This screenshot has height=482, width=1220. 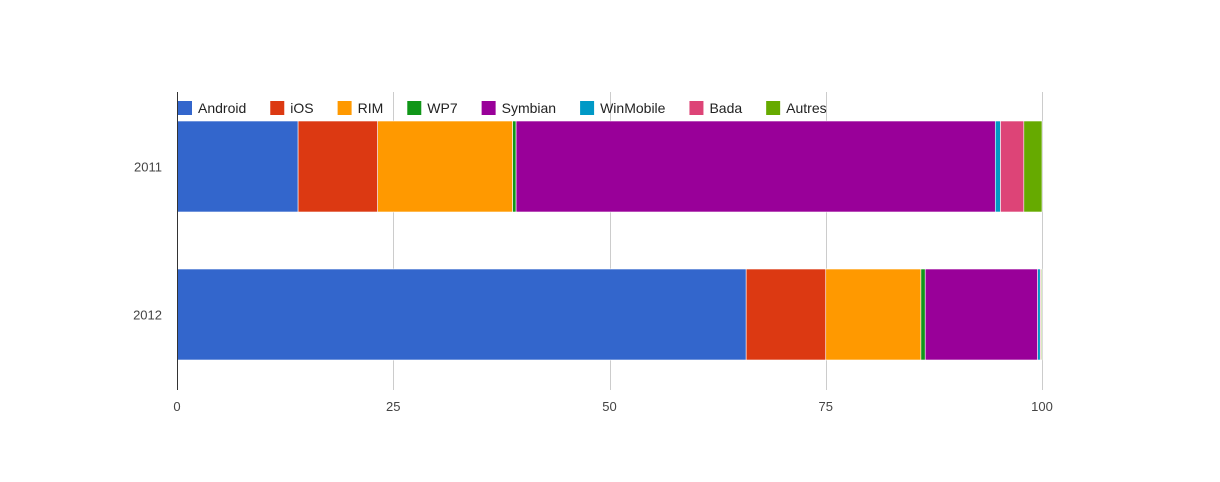 What do you see at coordinates (488, 108) in the screenshot?
I see `legend-swatch-symbian` at bounding box center [488, 108].